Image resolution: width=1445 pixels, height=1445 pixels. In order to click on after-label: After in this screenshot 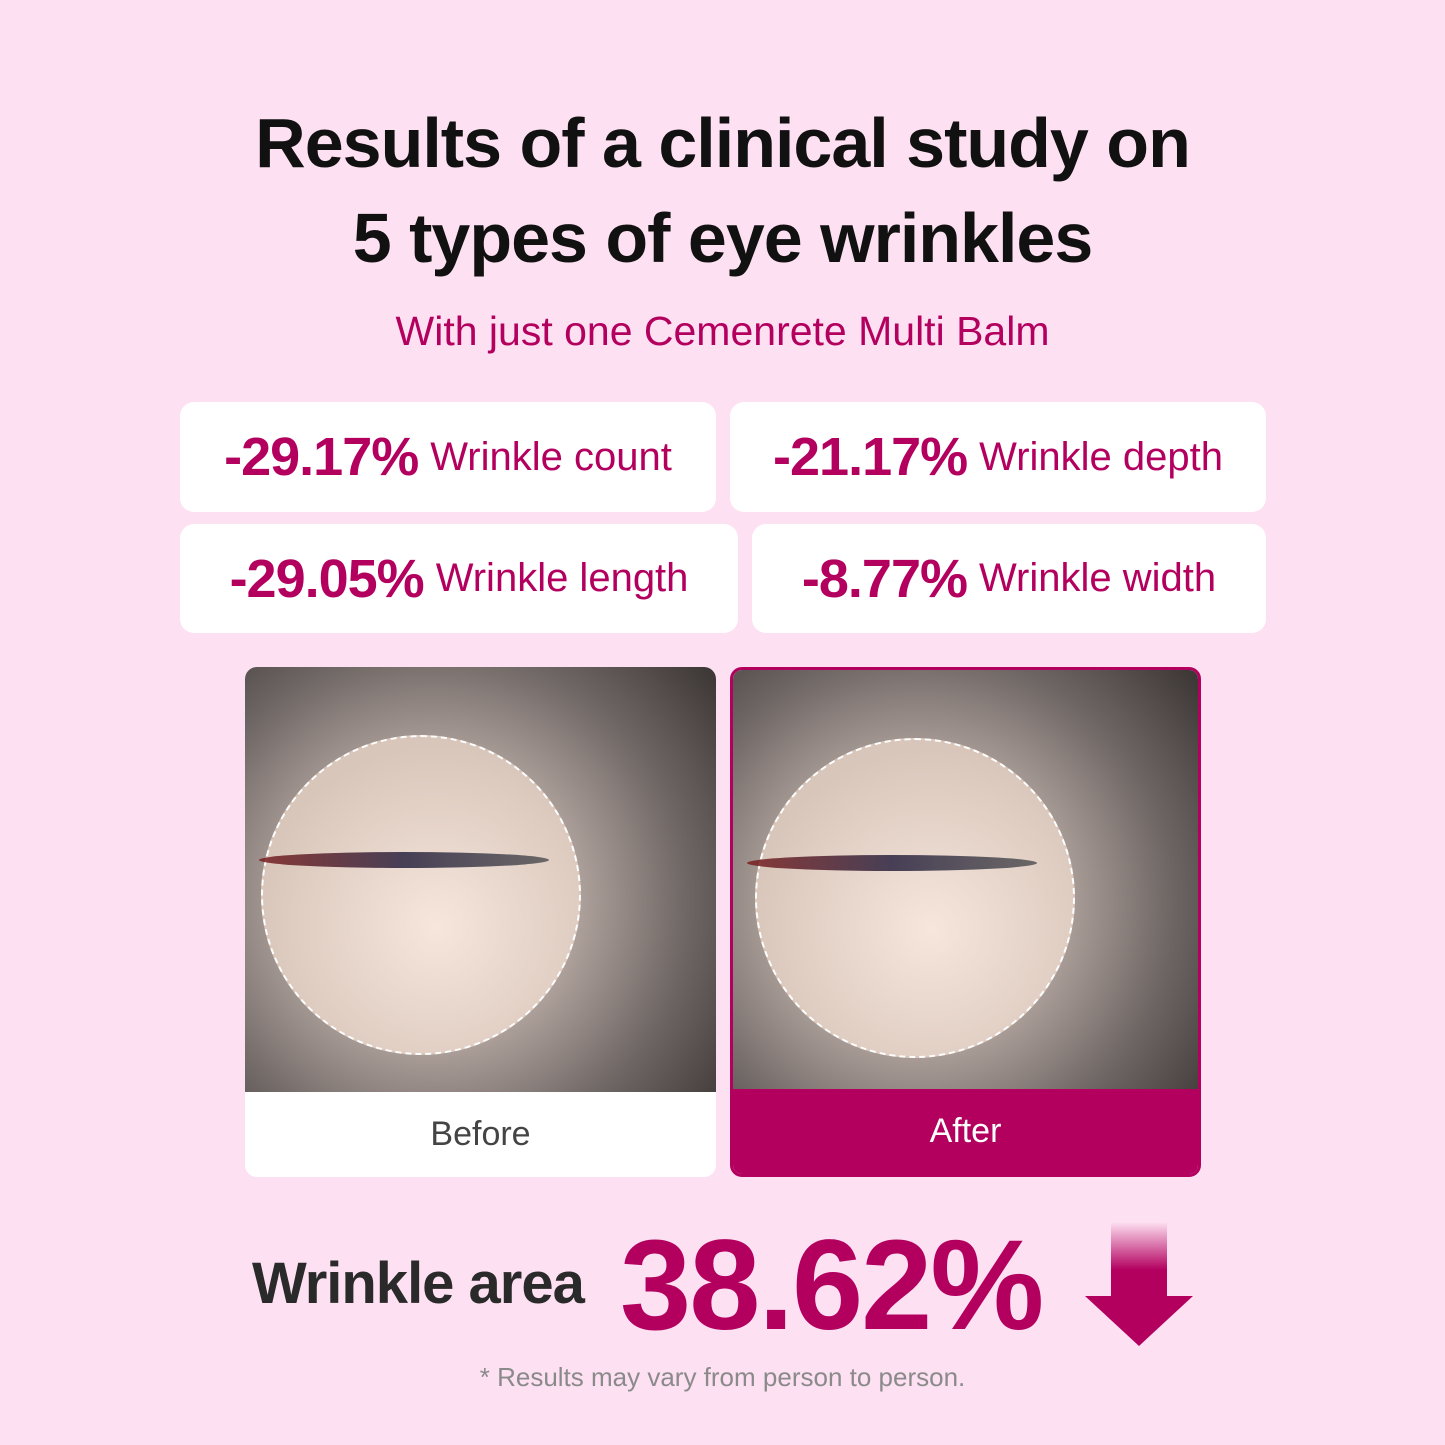, I will do `click(965, 1131)`.